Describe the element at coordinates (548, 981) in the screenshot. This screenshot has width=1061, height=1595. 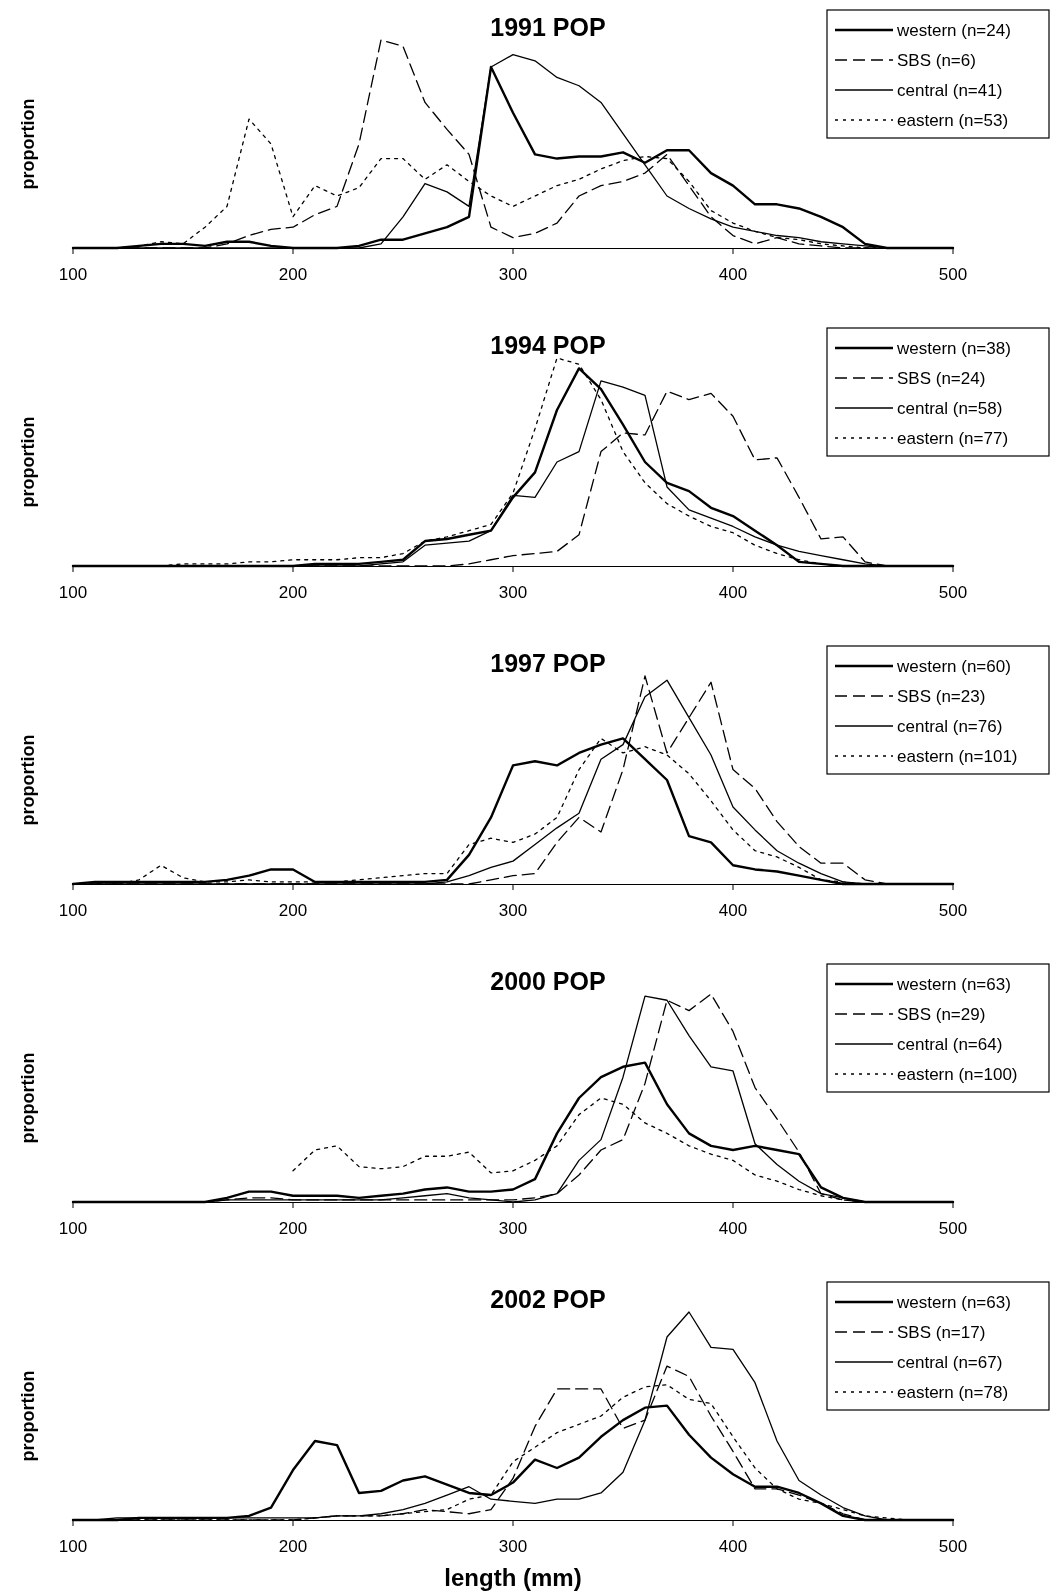
I see `chart-title: 2000 POP` at that location.